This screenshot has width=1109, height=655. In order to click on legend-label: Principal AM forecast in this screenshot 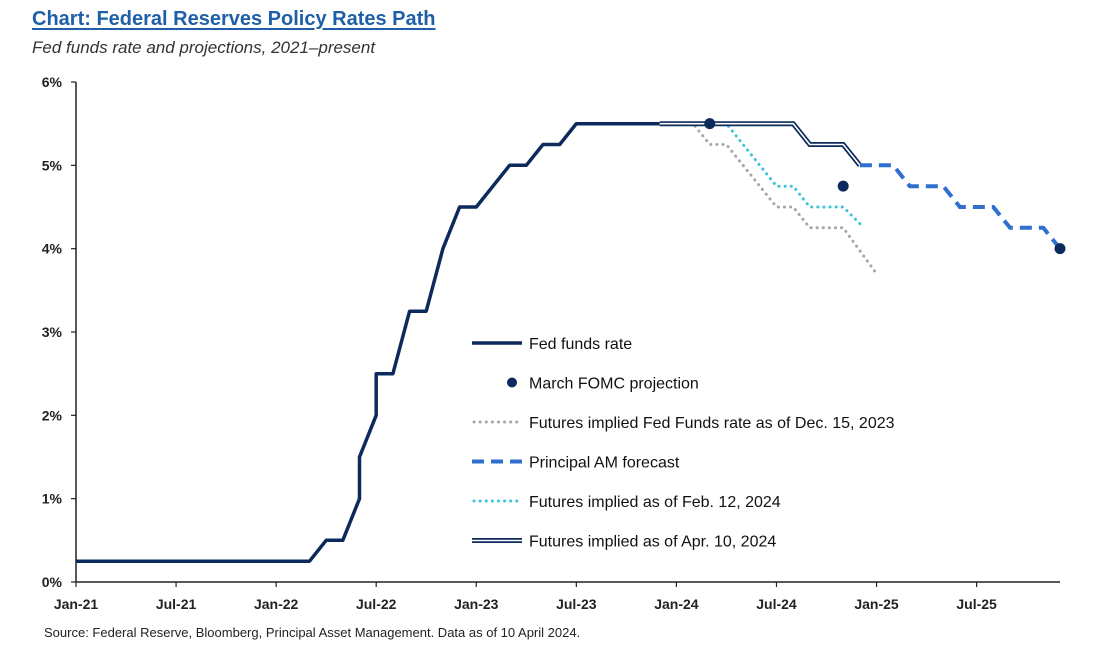, I will do `click(604, 463)`.